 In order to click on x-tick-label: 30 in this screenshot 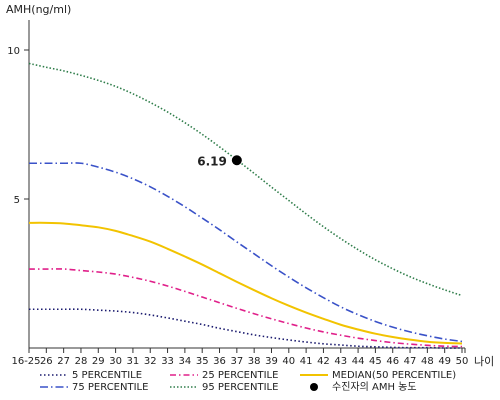, I will do `click(115, 361)`.